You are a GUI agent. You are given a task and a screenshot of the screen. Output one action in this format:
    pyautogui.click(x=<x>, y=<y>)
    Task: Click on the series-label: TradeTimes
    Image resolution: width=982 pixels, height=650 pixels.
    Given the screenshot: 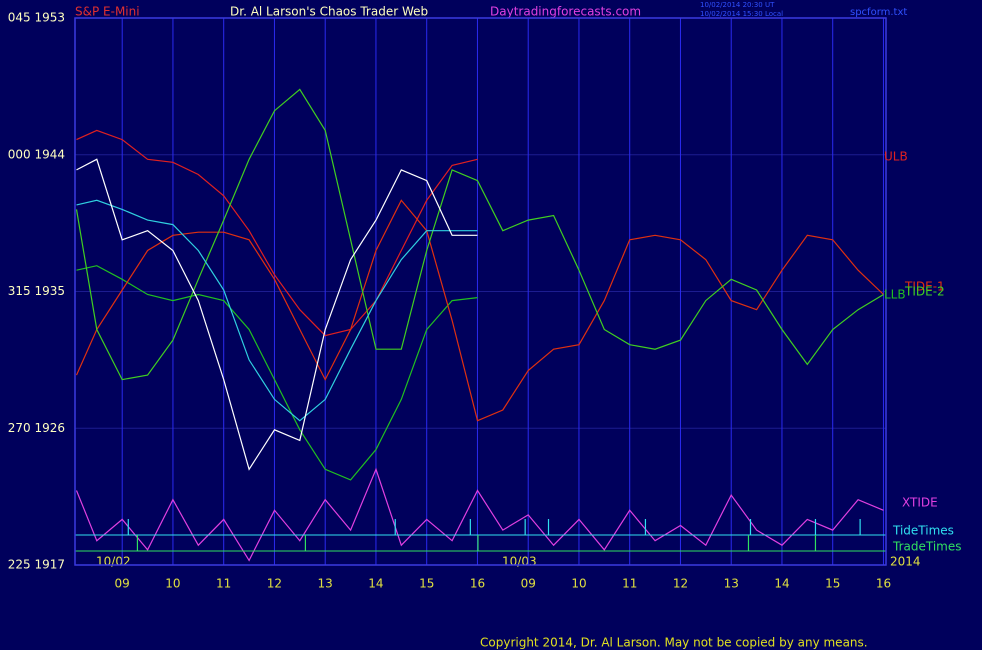 What is the action you would take?
    pyautogui.click(x=926, y=547)
    